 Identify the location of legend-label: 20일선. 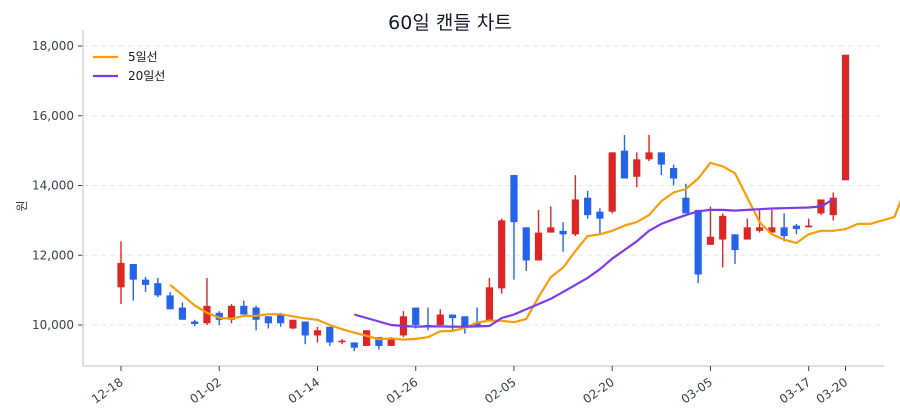
(146, 76).